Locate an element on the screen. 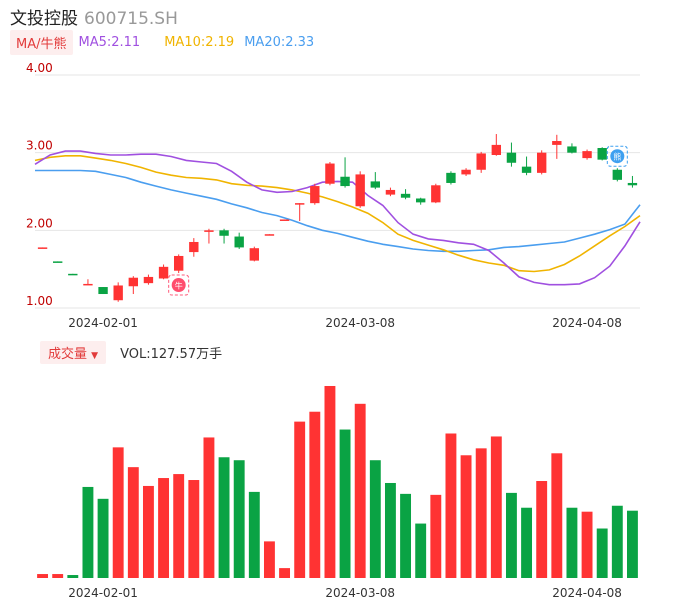  date-tick-label: 2024-02-01 is located at coordinates (103, 323).